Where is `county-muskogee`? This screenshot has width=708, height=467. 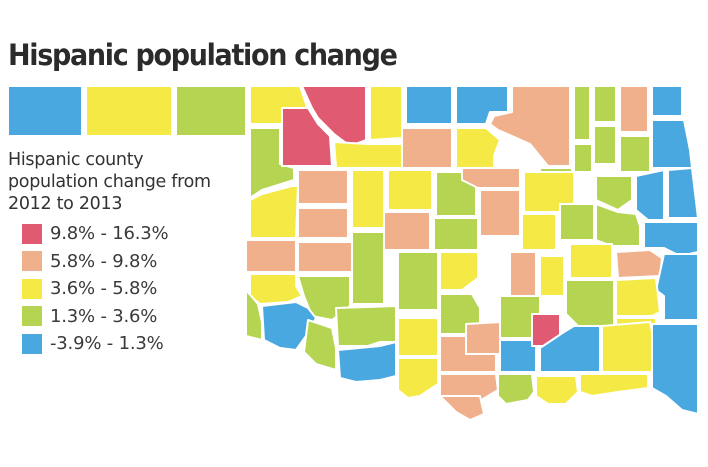
county-muskogee is located at coordinates (618, 225).